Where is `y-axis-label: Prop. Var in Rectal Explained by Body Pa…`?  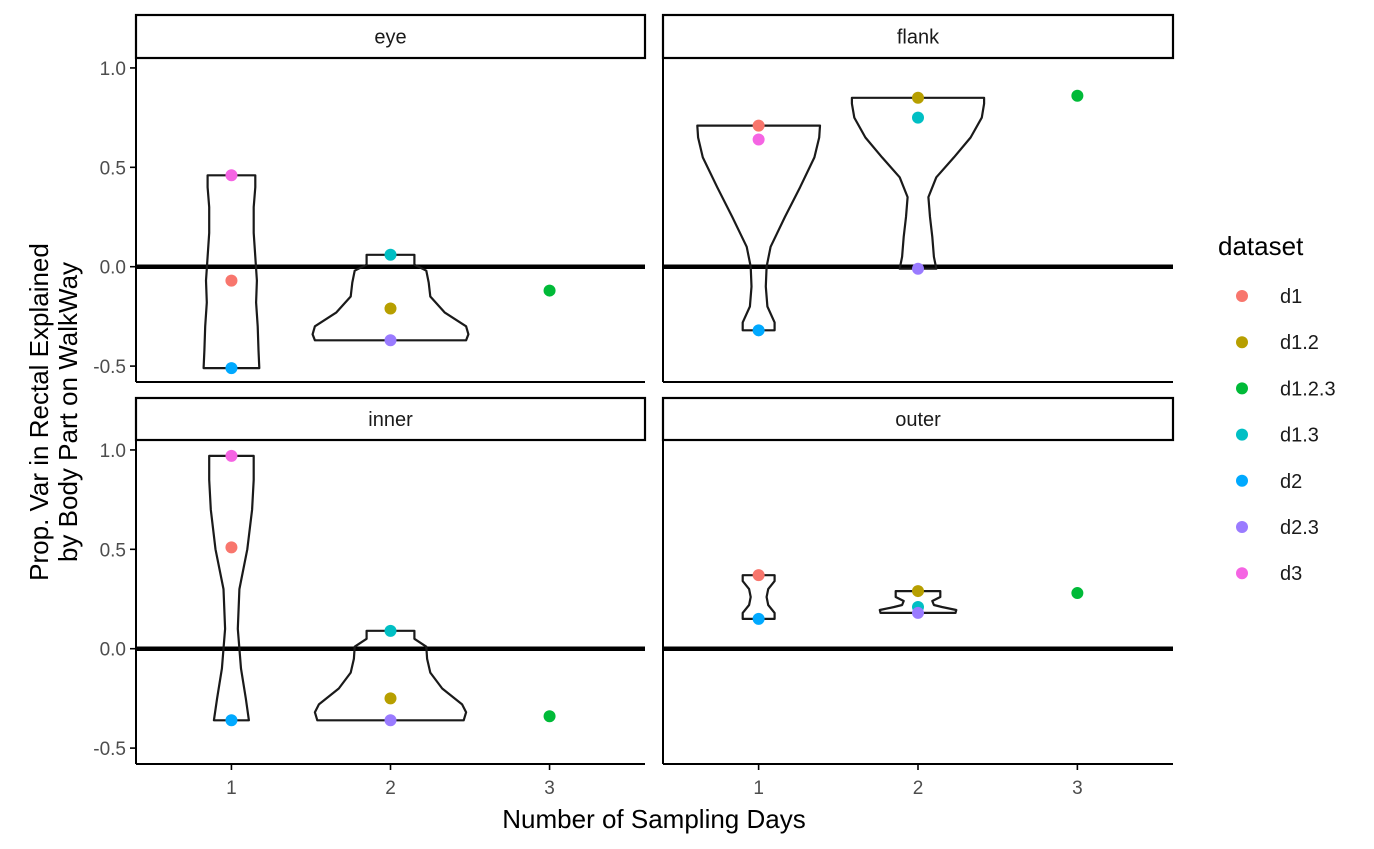 y-axis-label: Prop. Var in Rectal Explained by Body Pa… is located at coordinates (53, 412).